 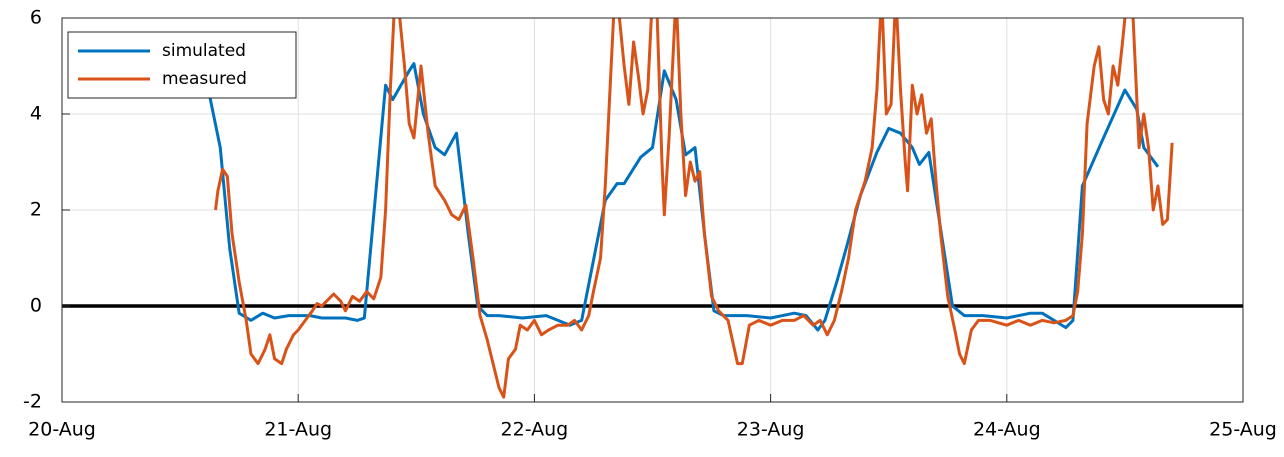 What do you see at coordinates (771, 430) in the screenshot?
I see `x-tick-label: 23-Aug` at bounding box center [771, 430].